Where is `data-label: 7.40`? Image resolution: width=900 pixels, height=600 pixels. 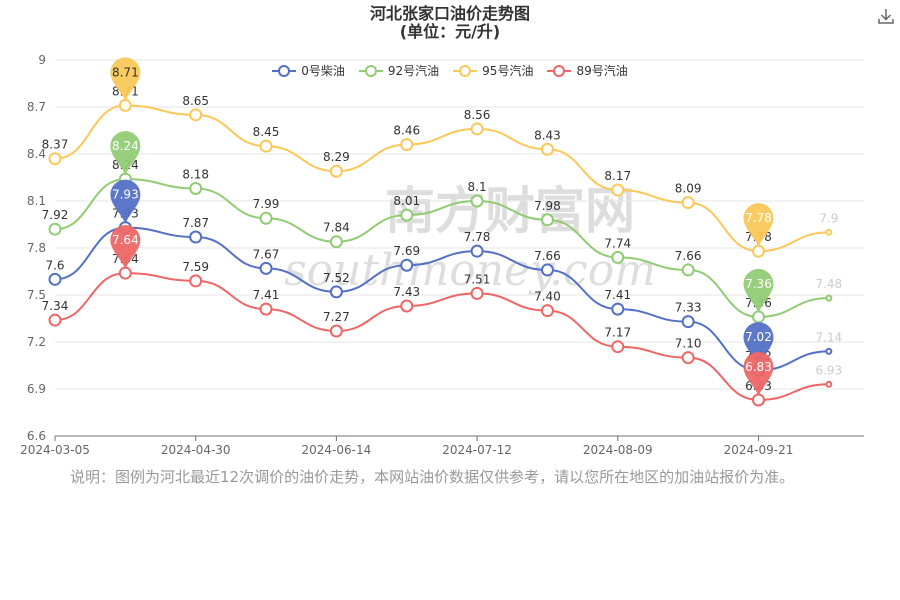 data-label: 7.40 is located at coordinates (547, 297).